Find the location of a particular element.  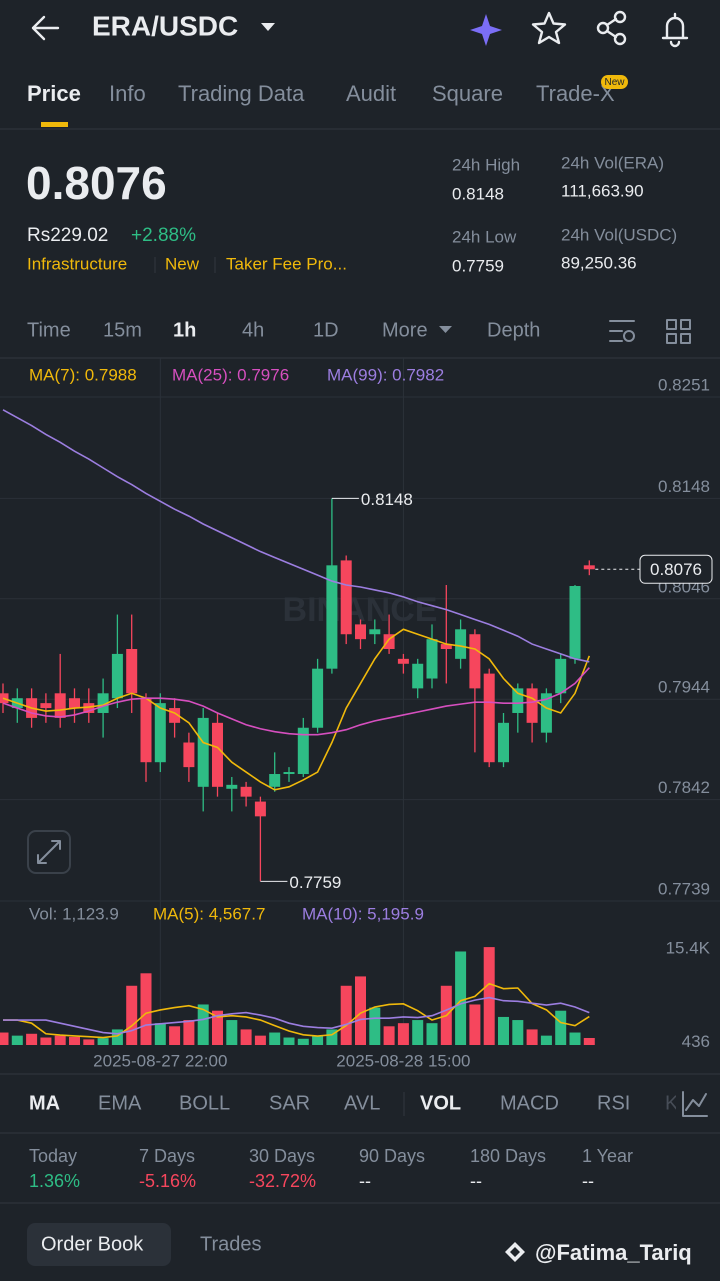

indicator: VOL is located at coordinates (440, 1103).